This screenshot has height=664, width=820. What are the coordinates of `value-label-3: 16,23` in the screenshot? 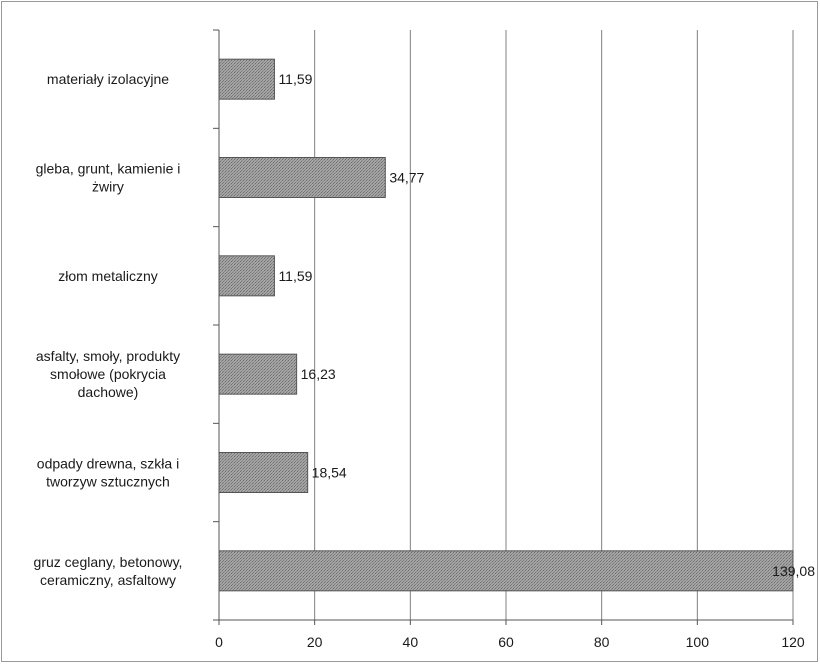 It's located at (318, 374).